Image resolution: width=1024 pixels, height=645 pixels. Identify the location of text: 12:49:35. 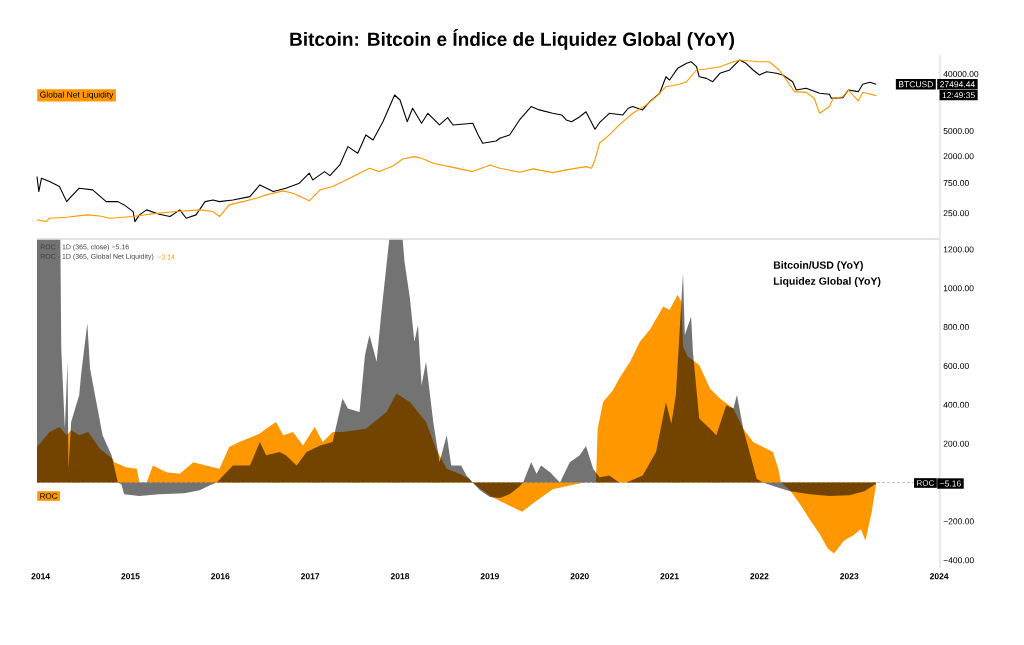
(958, 95).